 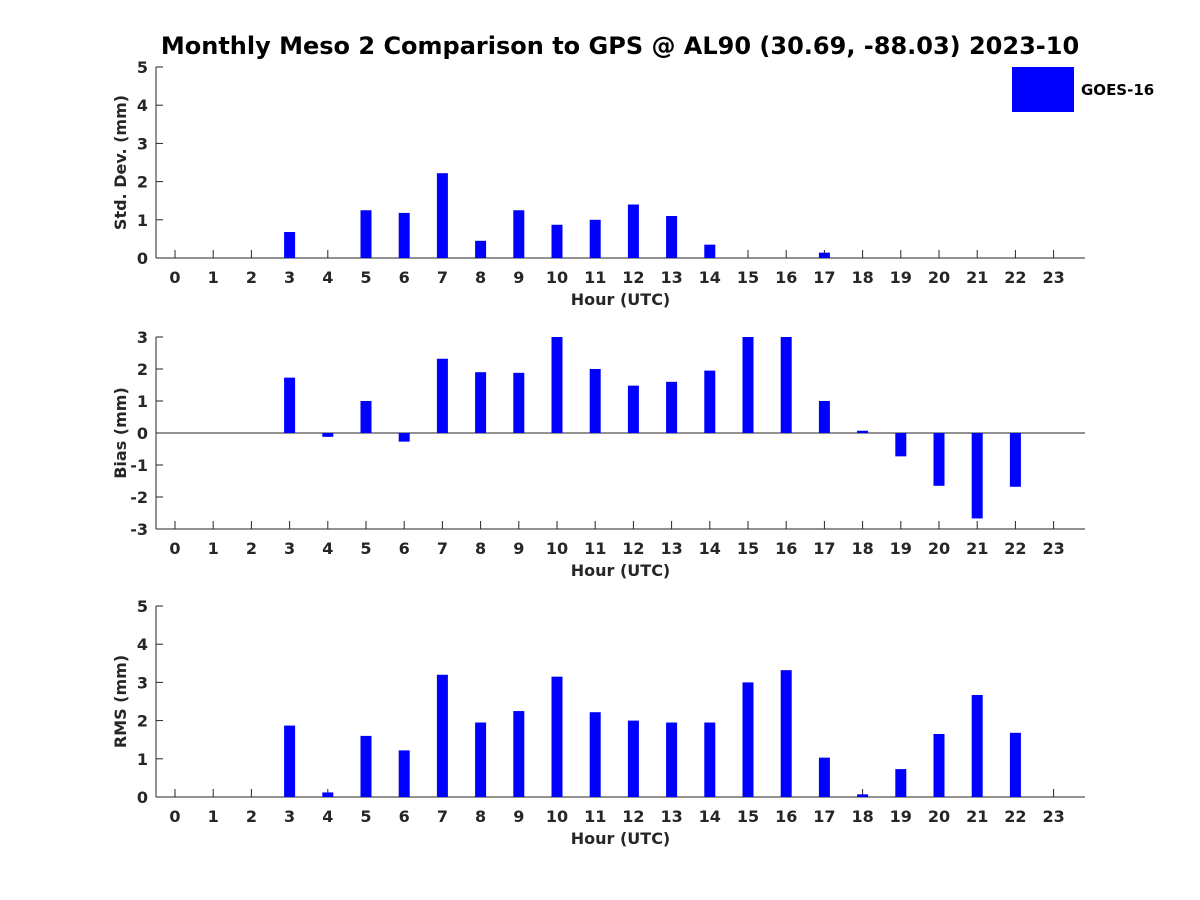 I want to click on x-tick-label: 14, so click(x=710, y=816).